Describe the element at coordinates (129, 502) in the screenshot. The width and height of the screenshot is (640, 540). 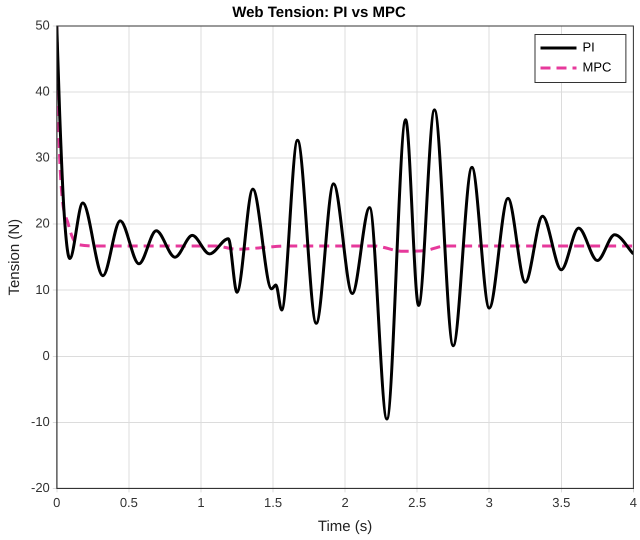
I see `x-tick-label: 0.5` at that location.